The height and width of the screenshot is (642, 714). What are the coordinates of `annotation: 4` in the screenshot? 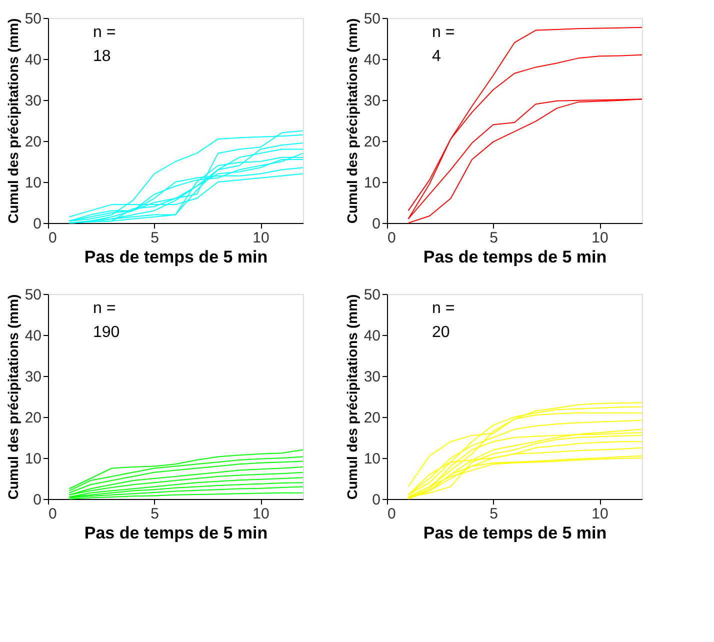 It's located at (436, 56).